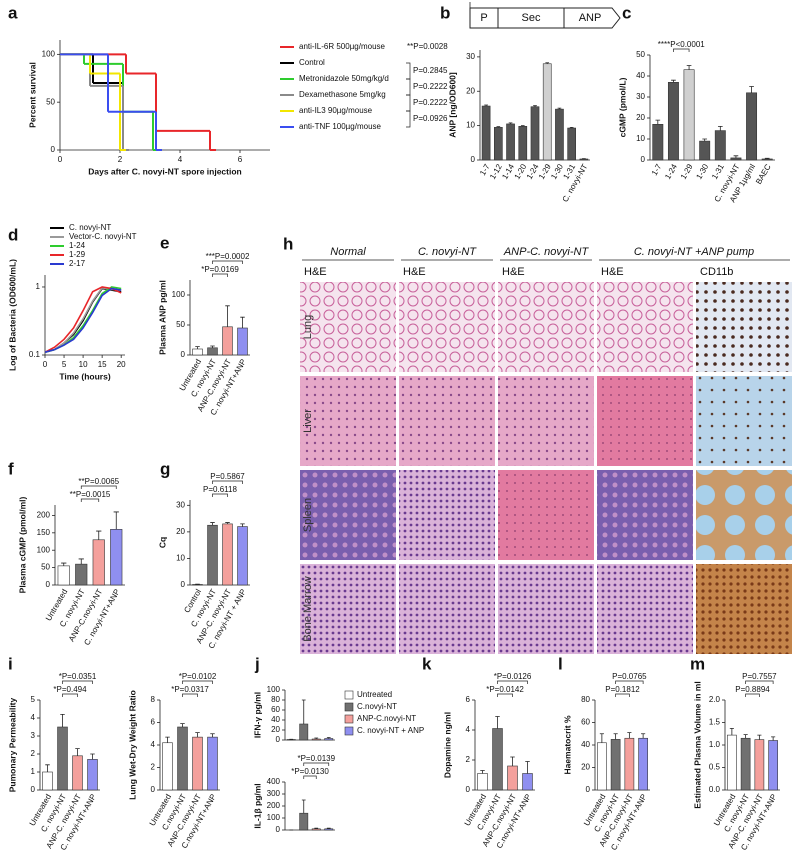 The height and width of the screenshot is (865, 800). I want to click on panel-letter: b, so click(445, 12).